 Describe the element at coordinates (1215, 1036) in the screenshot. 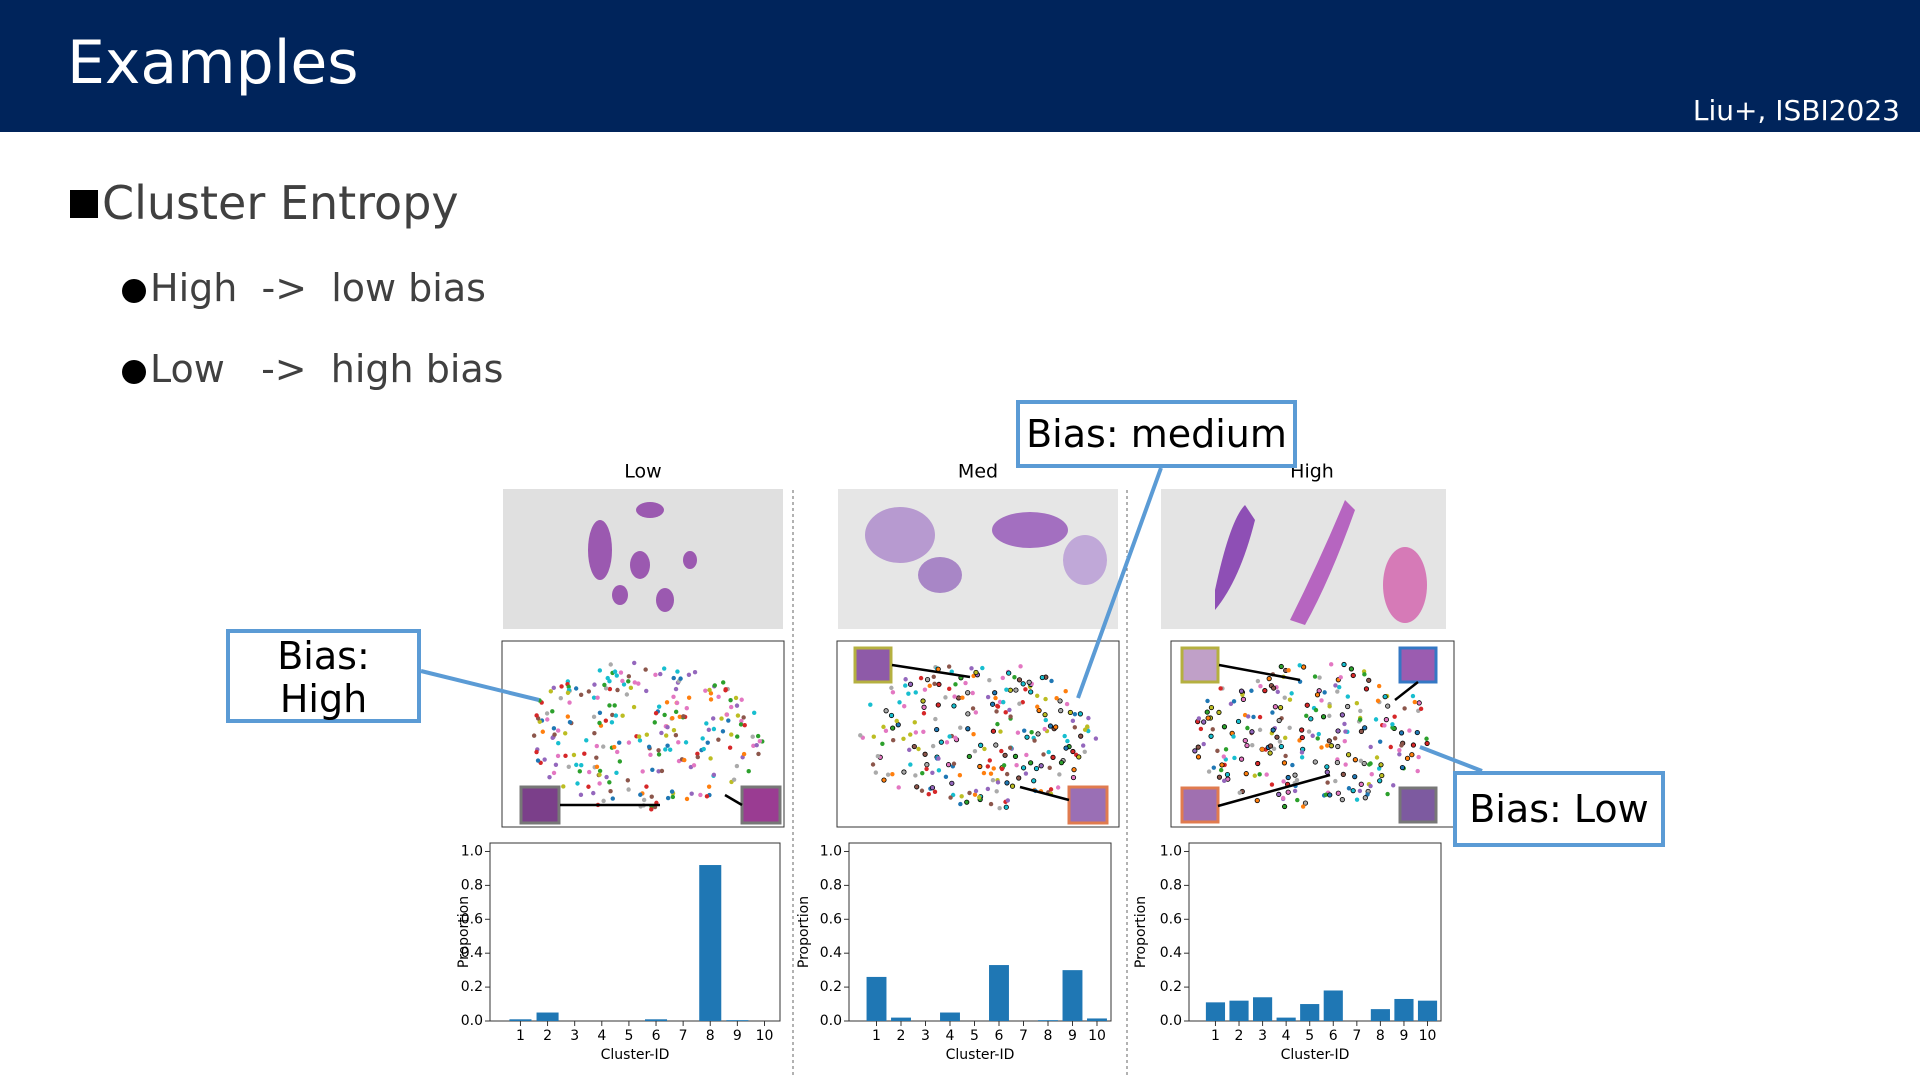

I see `x-tick-label: 1` at that location.